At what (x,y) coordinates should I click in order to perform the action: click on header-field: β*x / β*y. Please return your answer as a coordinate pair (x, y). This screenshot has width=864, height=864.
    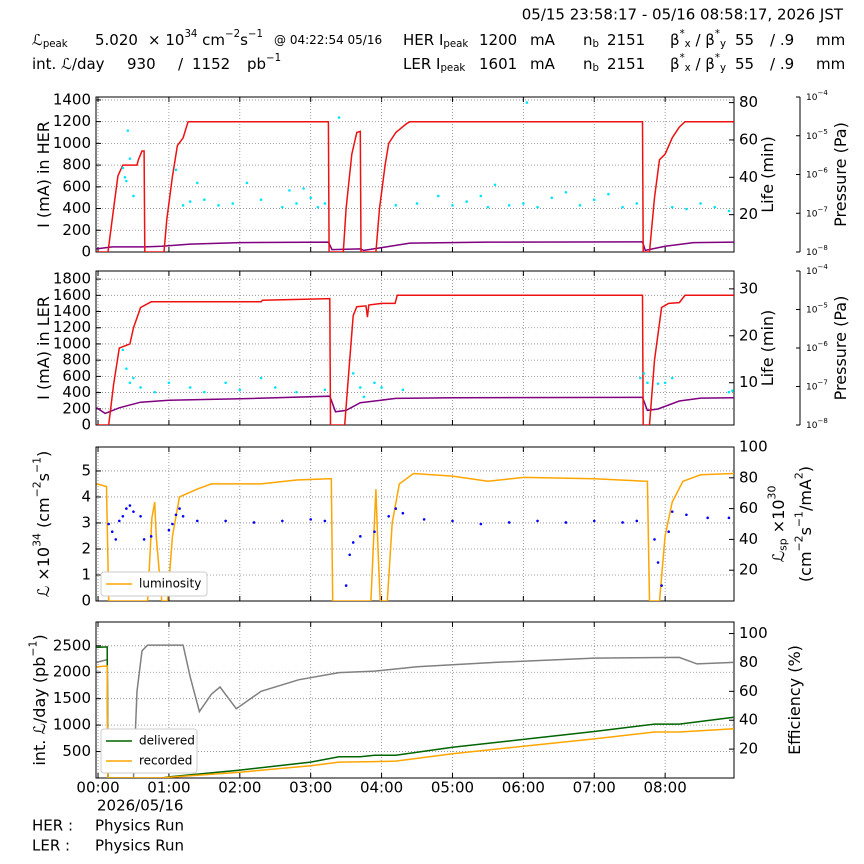
    Looking at the image, I should click on (698, 63).